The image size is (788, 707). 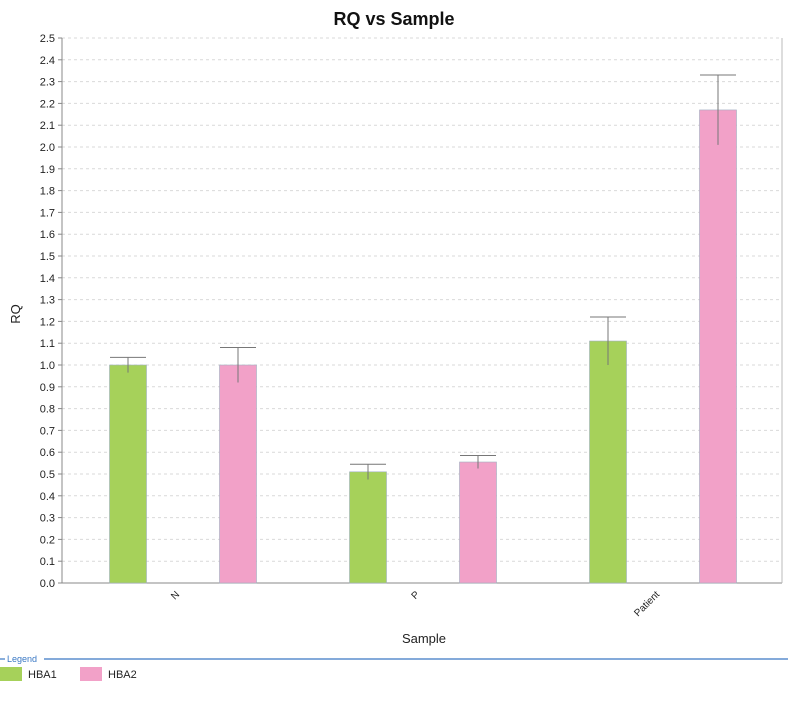 What do you see at coordinates (47, 279) in the screenshot?
I see `y-tick-label: 1.4` at bounding box center [47, 279].